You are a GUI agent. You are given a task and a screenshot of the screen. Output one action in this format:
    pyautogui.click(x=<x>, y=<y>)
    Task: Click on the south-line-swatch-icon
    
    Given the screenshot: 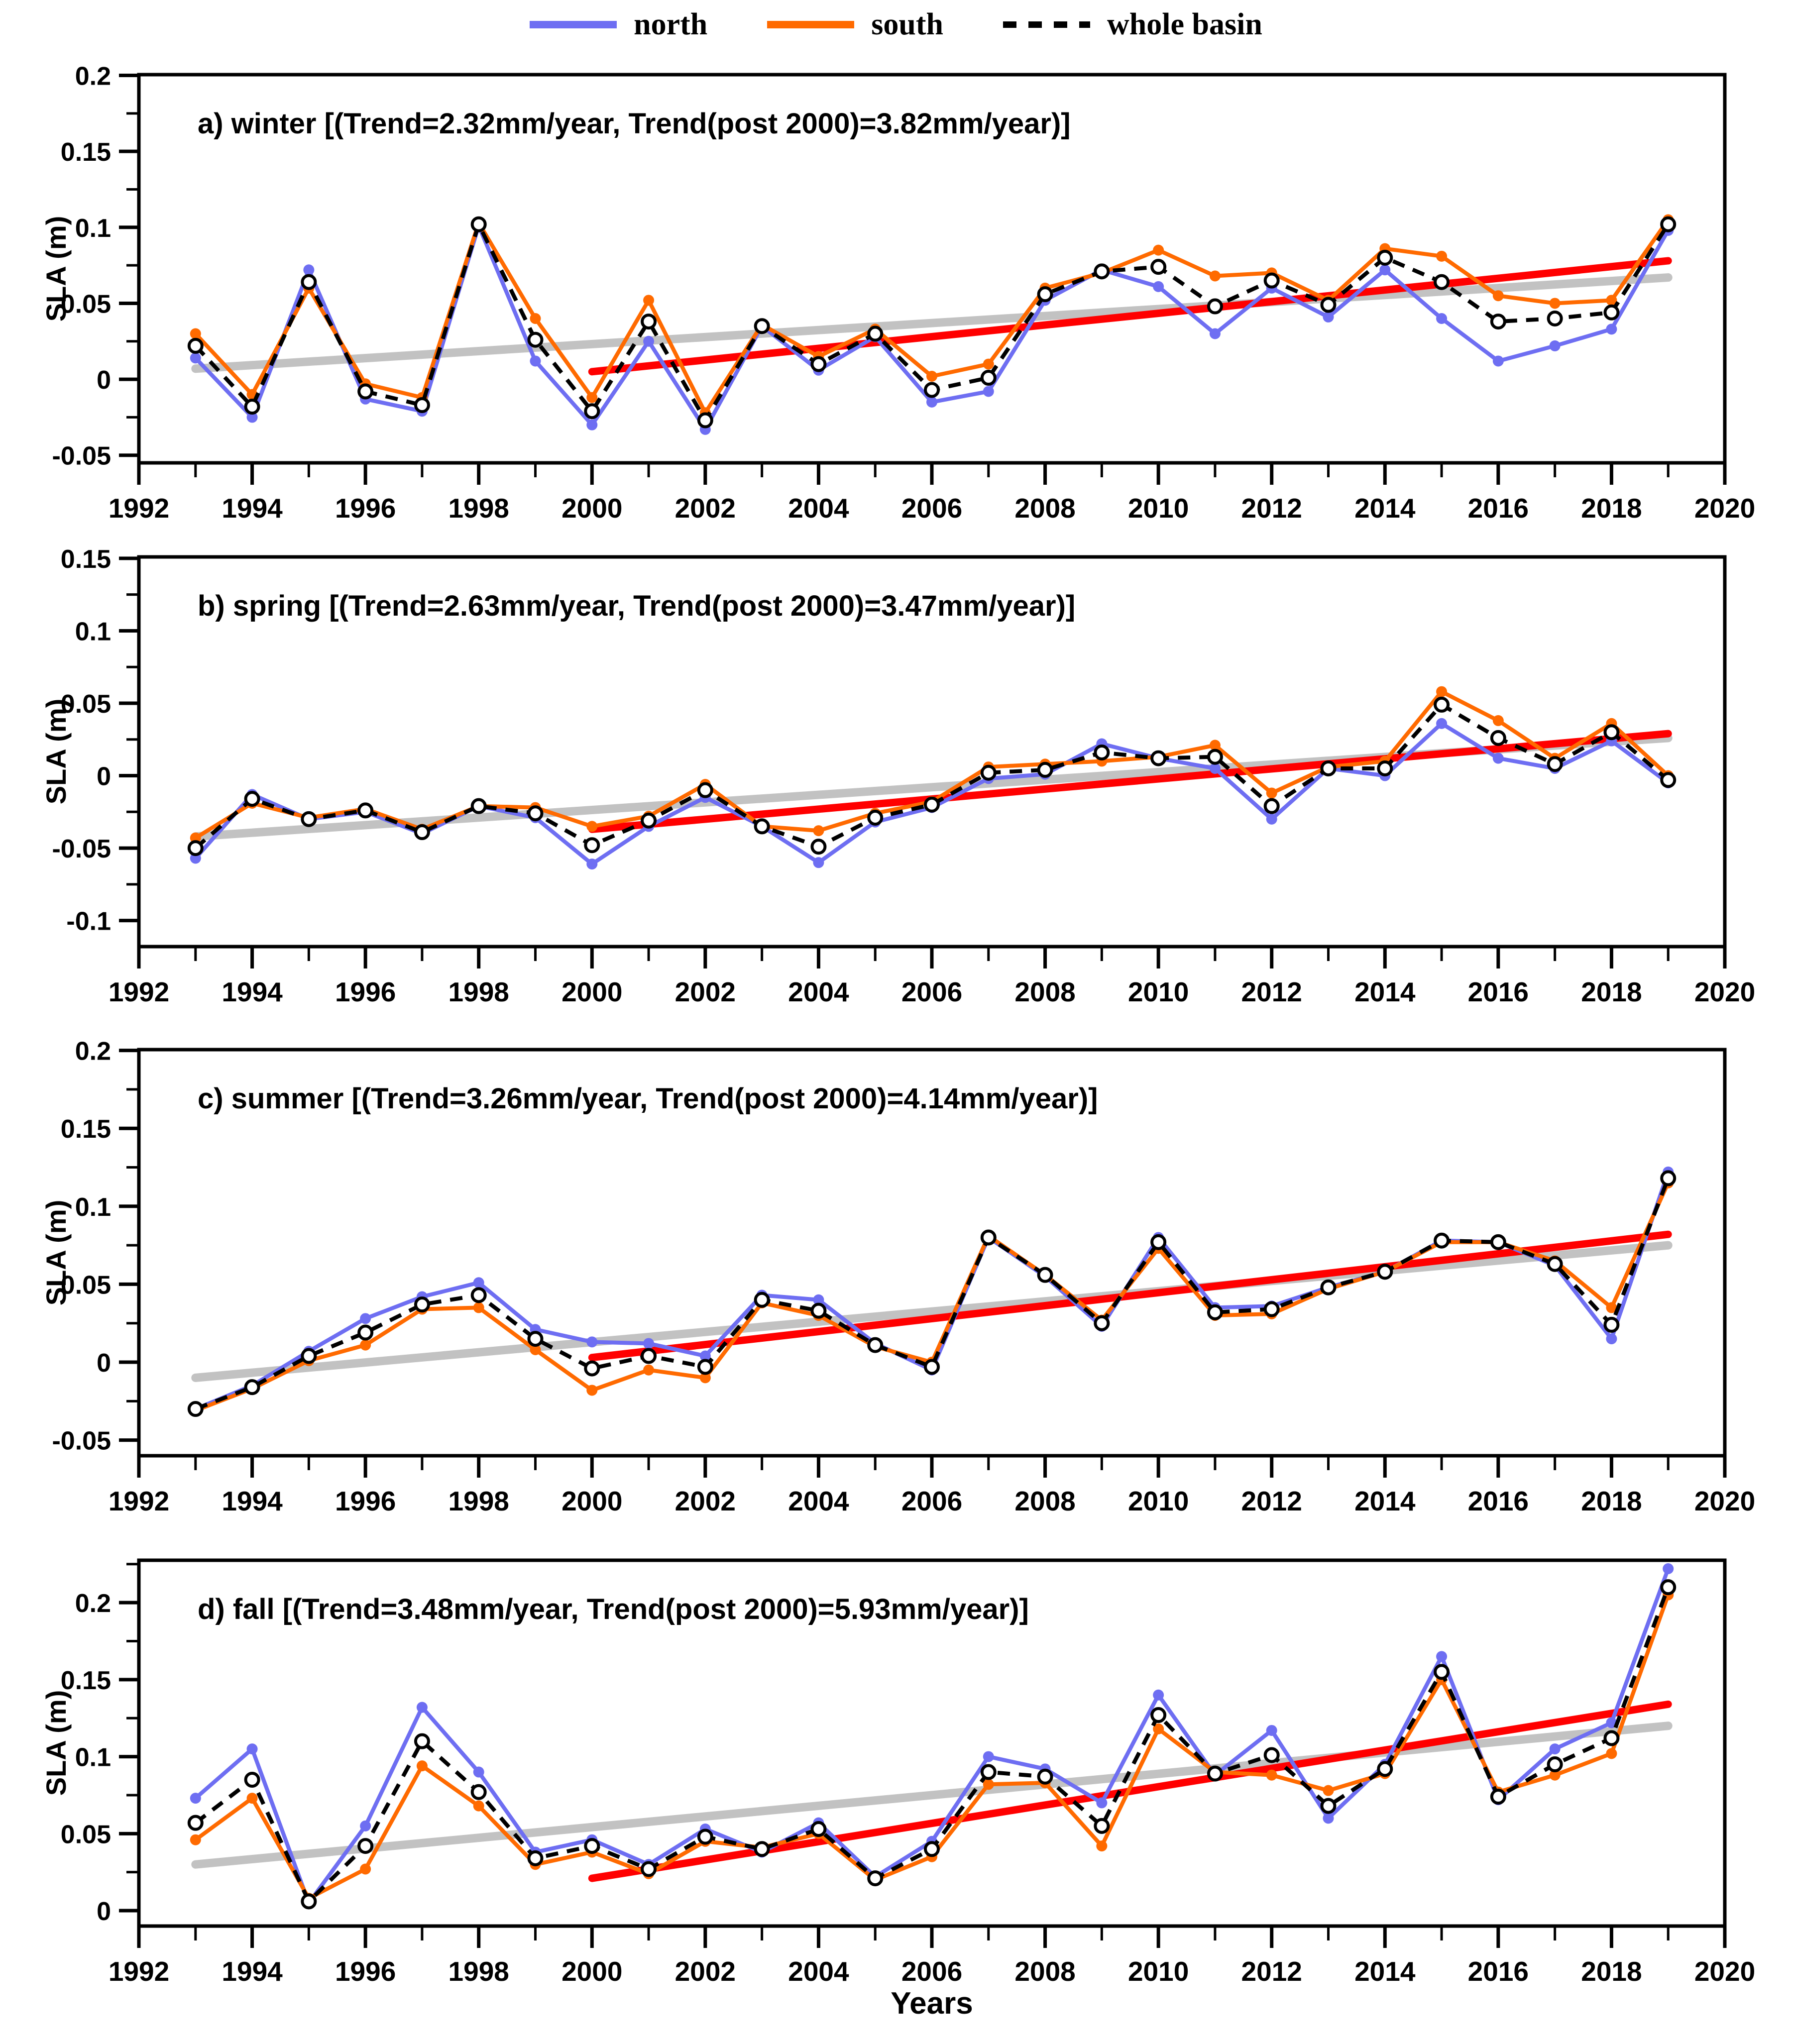 What is the action you would take?
    pyautogui.click(x=811, y=25)
    